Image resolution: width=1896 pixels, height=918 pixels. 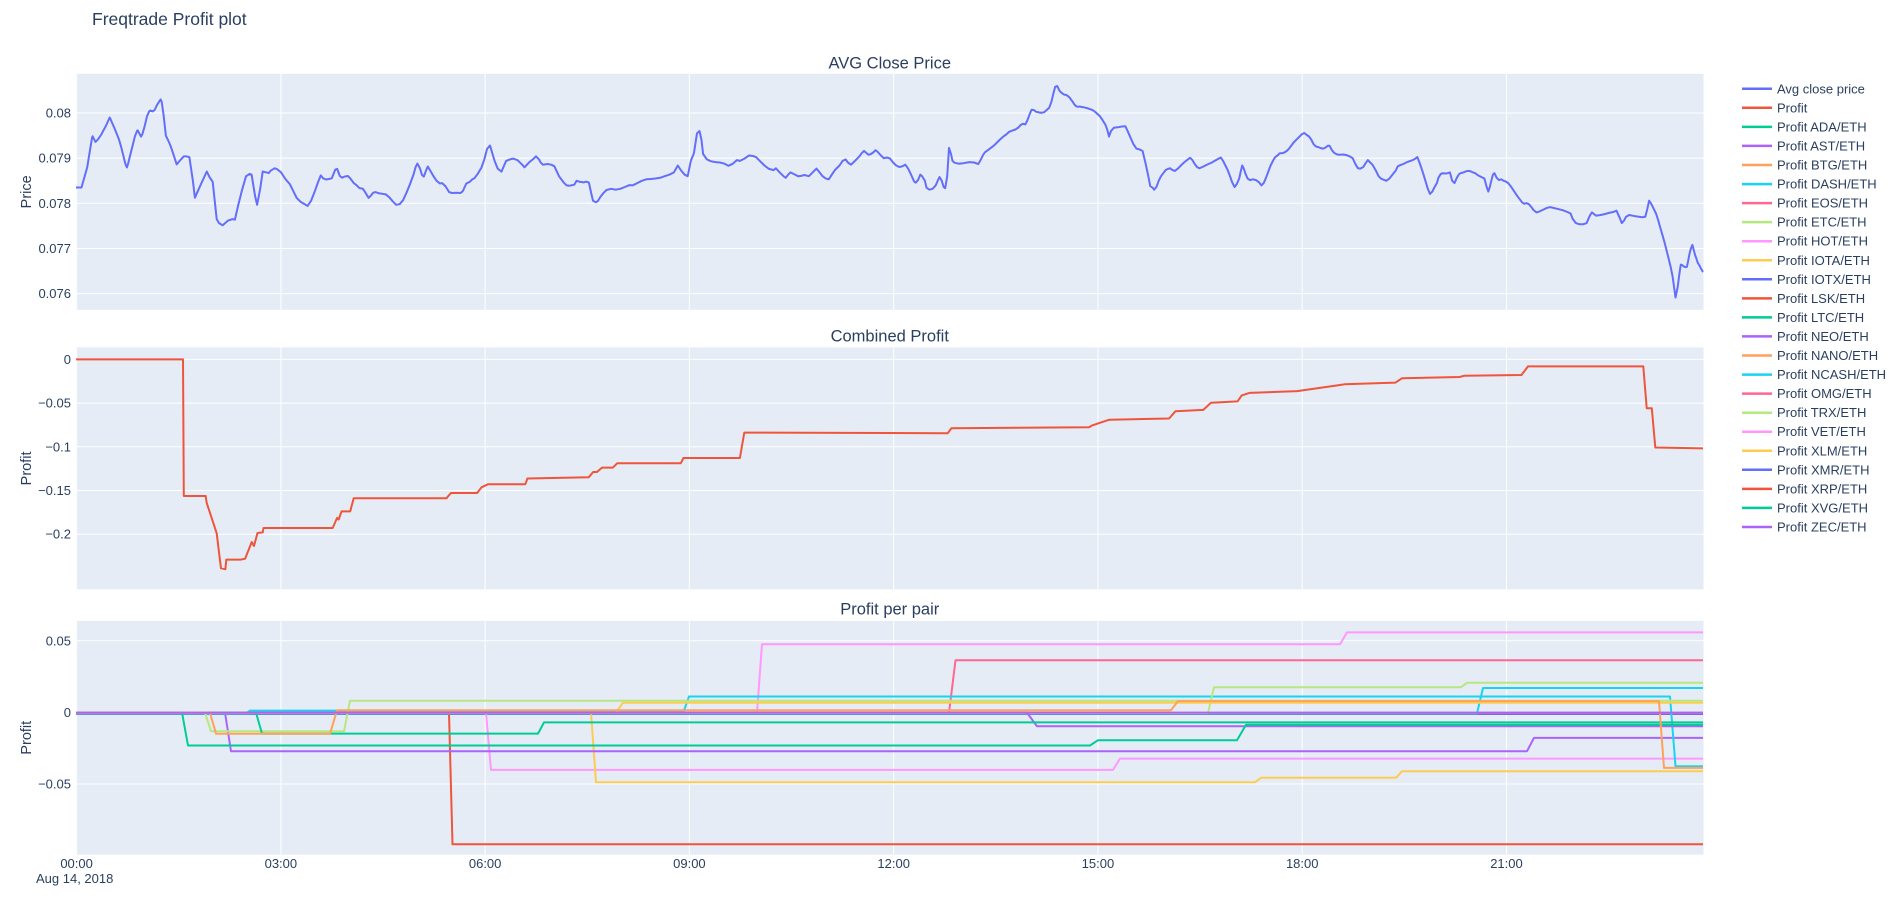 What do you see at coordinates (1823, 469) in the screenshot?
I see `svg-text: Profit XMR/ETH` at bounding box center [1823, 469].